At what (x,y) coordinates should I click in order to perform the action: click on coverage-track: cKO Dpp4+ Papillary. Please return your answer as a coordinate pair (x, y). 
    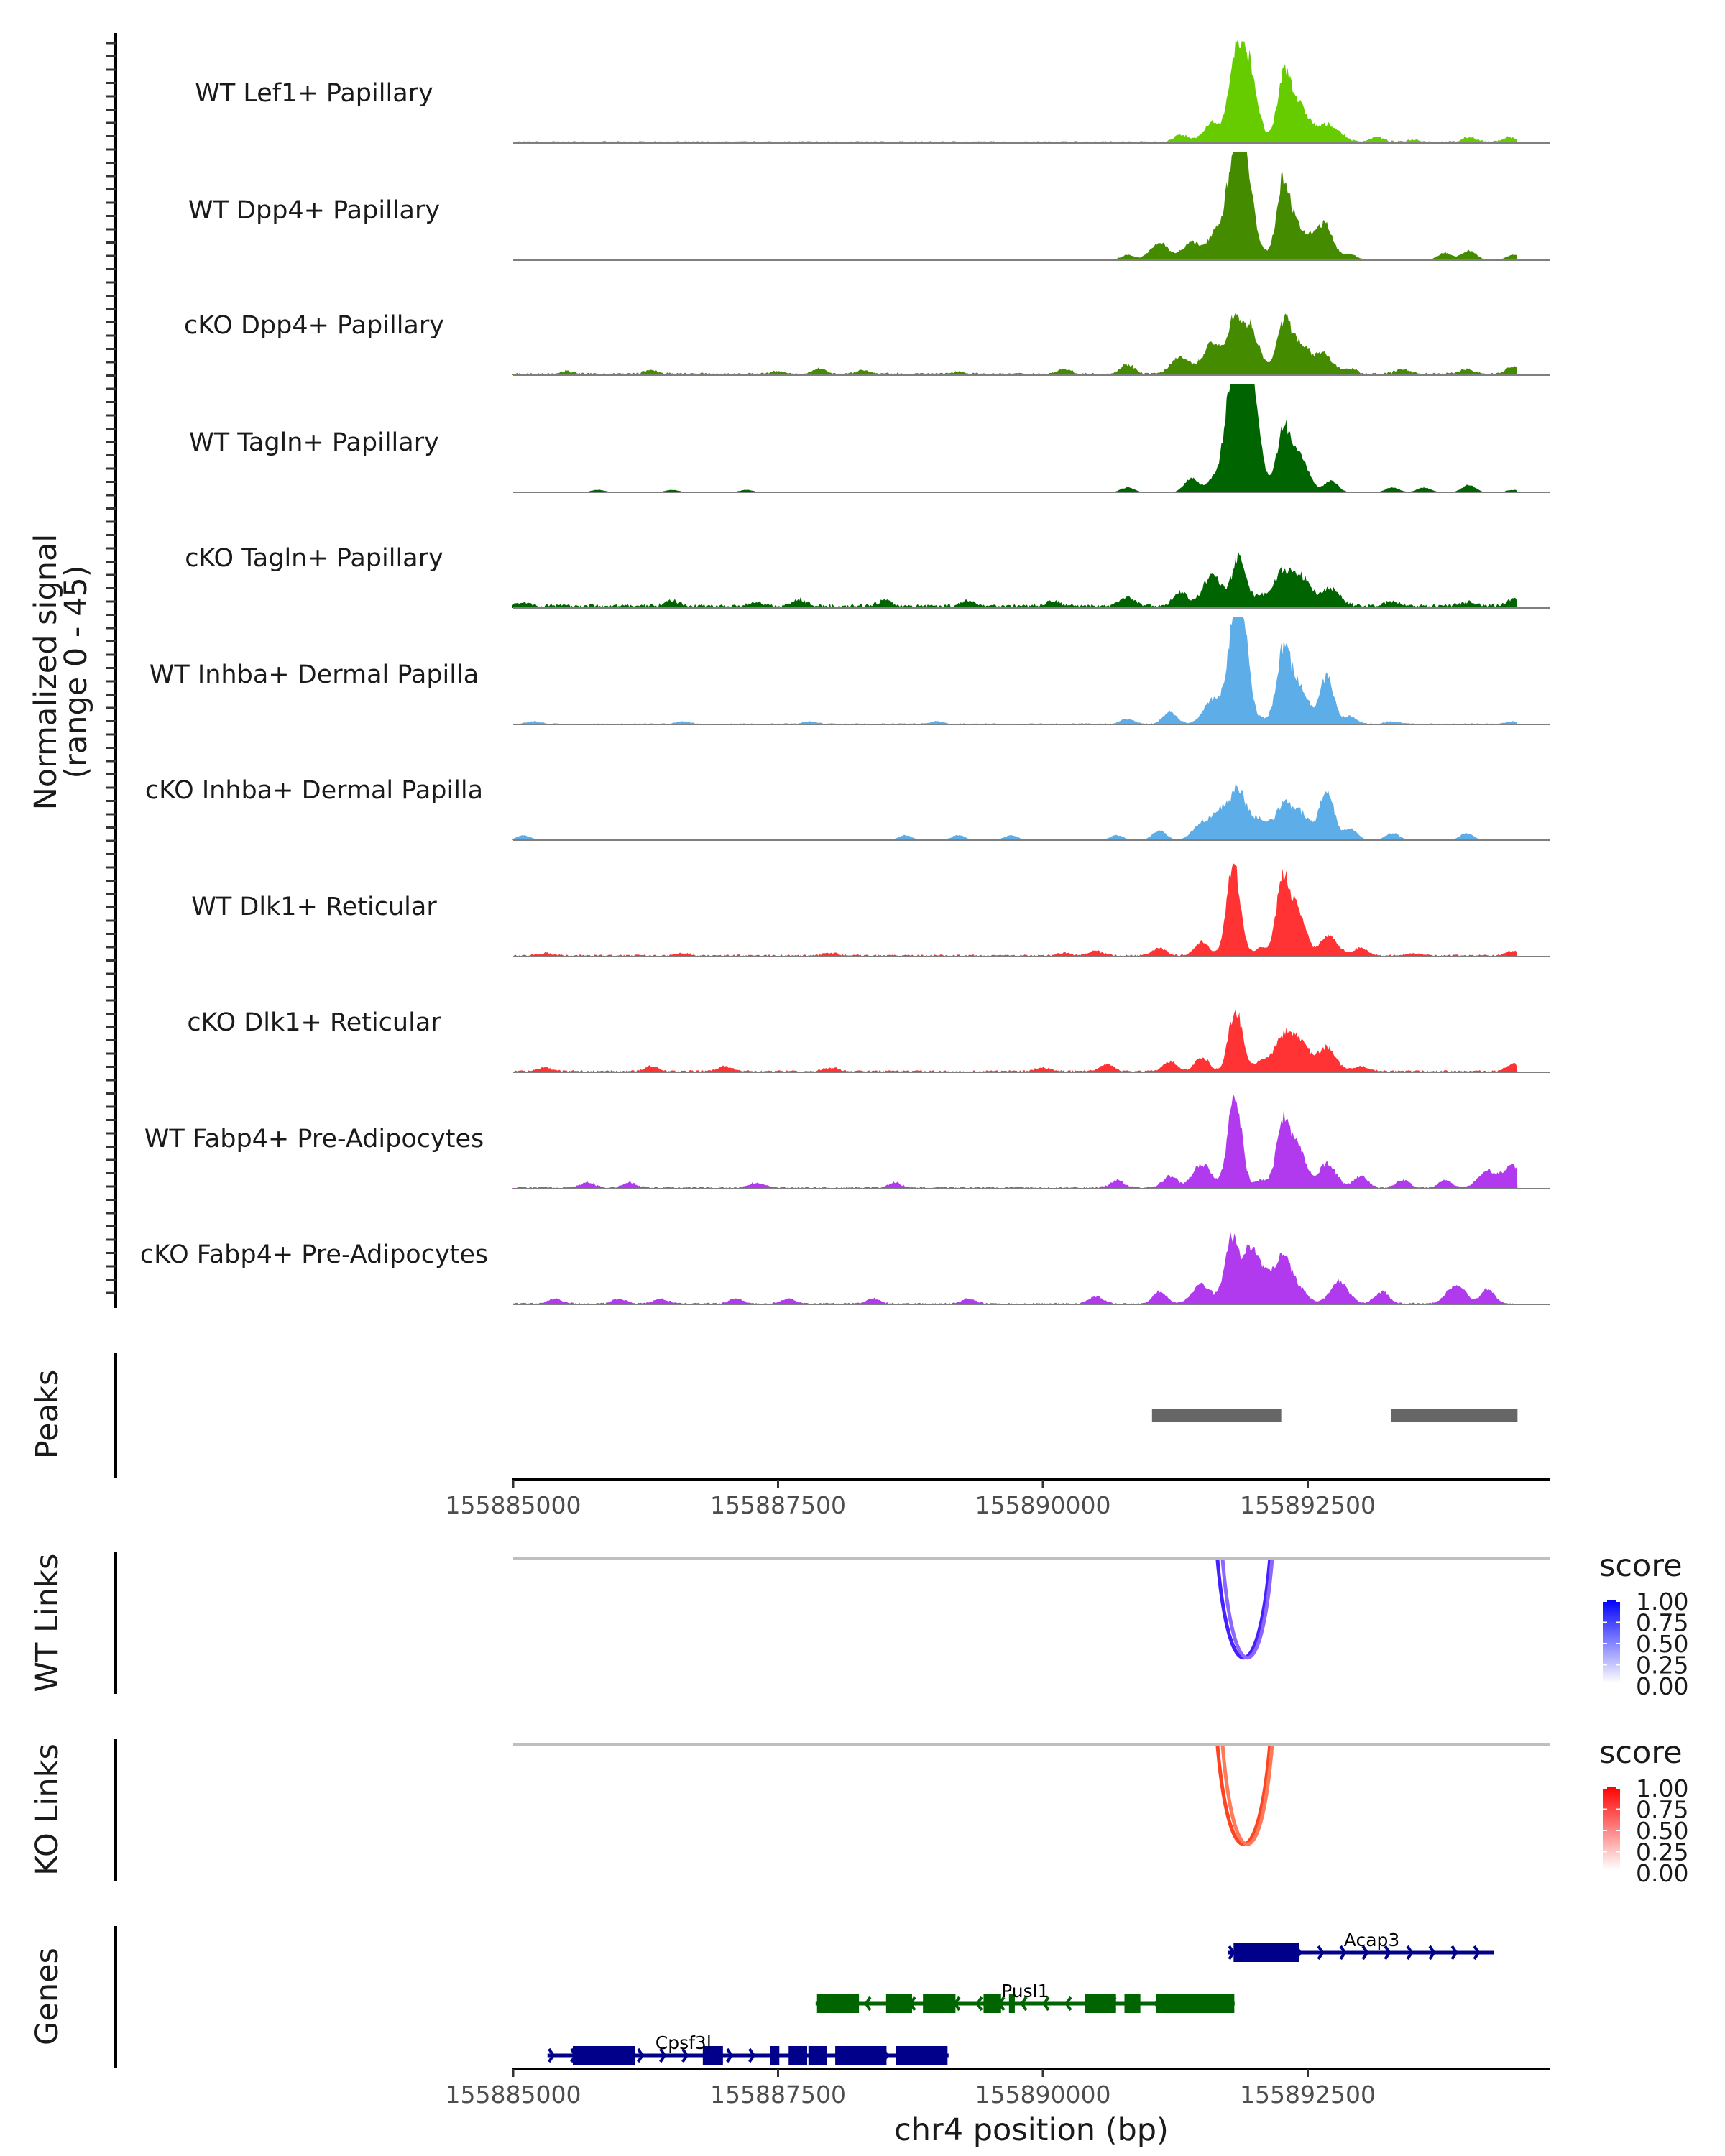
    Looking at the image, I should click on (867, 343).